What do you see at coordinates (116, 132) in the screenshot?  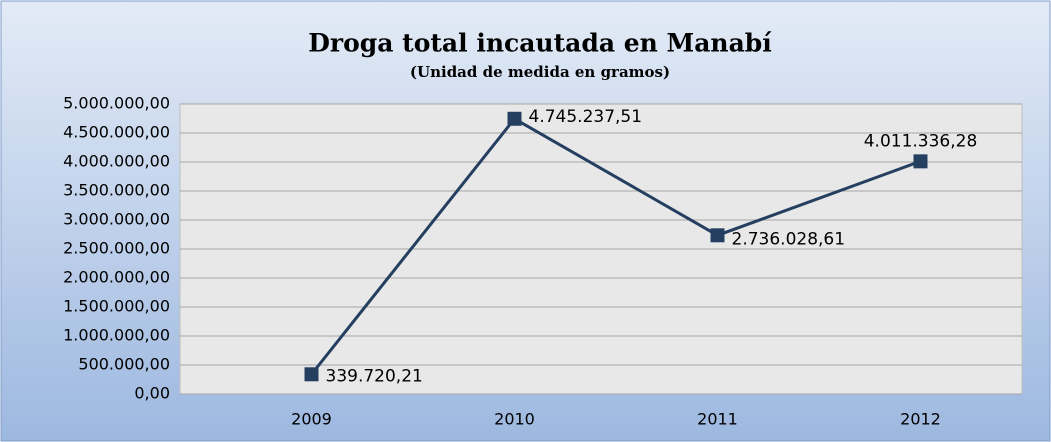 I see `y-tick-label: 4.500.000,00` at bounding box center [116, 132].